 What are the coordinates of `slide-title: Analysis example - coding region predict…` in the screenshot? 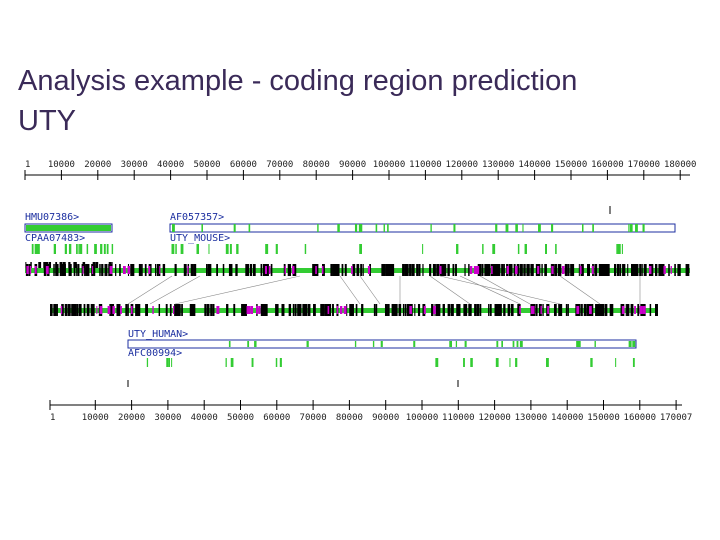 It's located at (297, 81).